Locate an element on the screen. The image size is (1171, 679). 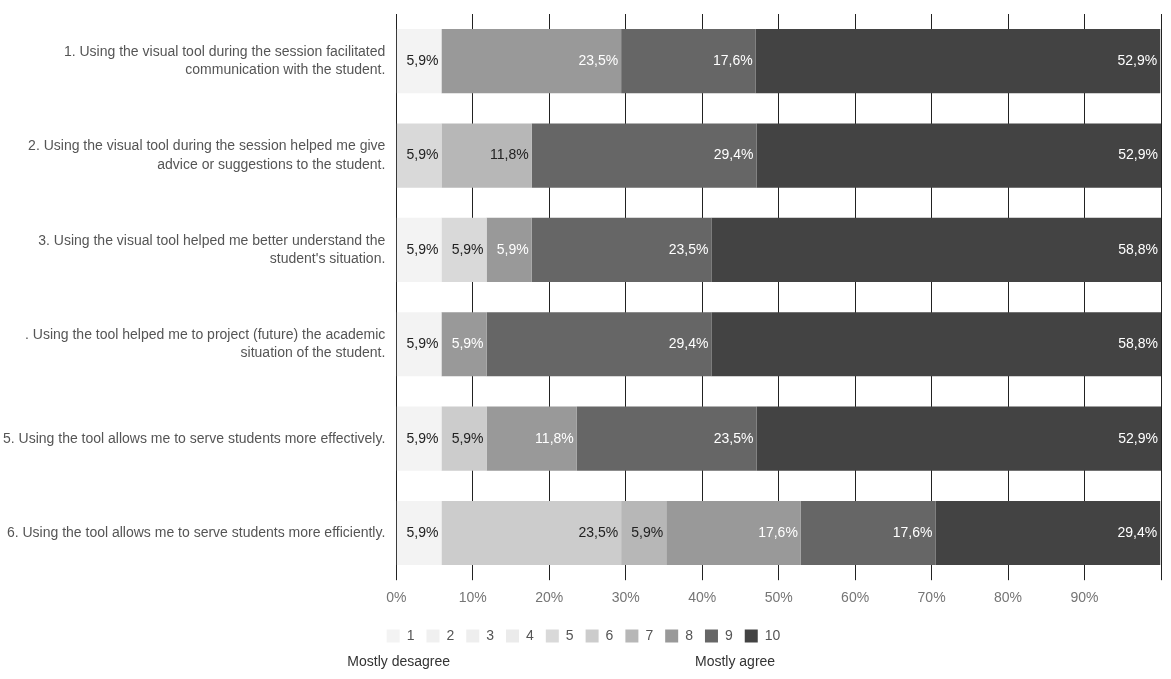
legend-label: 10 is located at coordinates (772, 634).